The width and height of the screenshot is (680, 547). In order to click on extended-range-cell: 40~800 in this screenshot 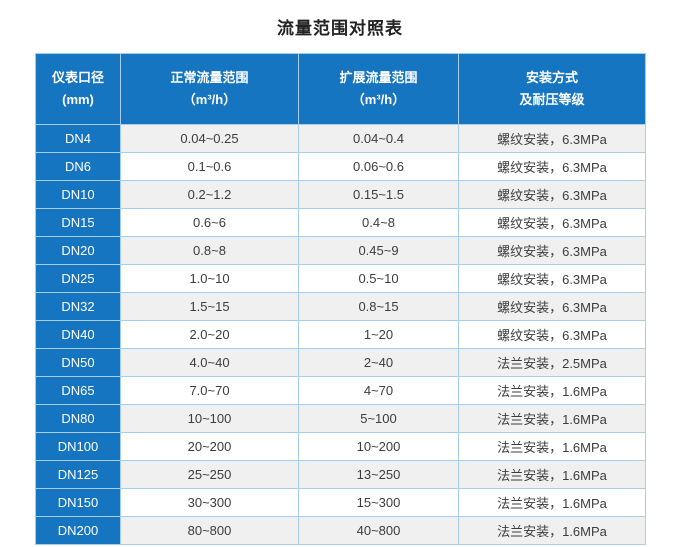, I will do `click(378, 530)`.